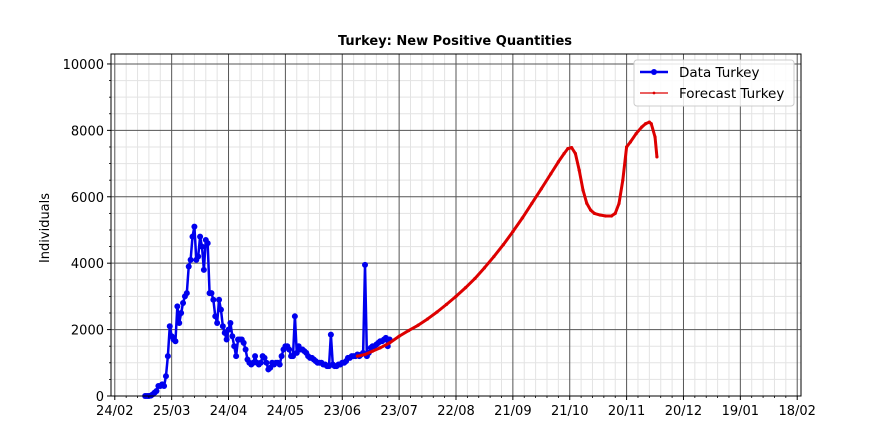 The height and width of the screenshot is (444, 888). Describe the element at coordinates (740, 411) in the screenshot. I see `x-tick-label: 19/01` at that location.